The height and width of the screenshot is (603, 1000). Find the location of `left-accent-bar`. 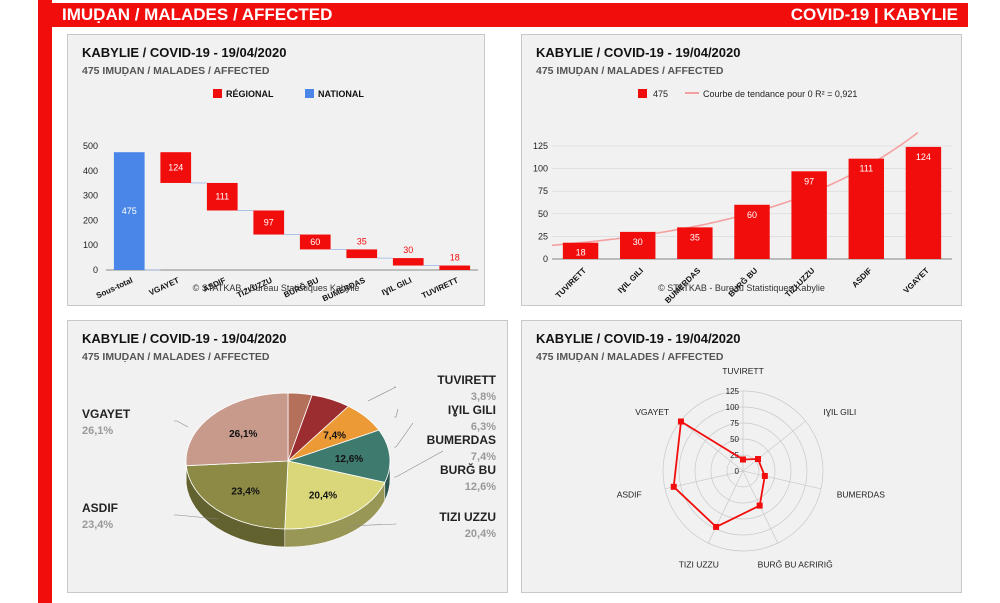

left-accent-bar is located at coordinates (45, 301).